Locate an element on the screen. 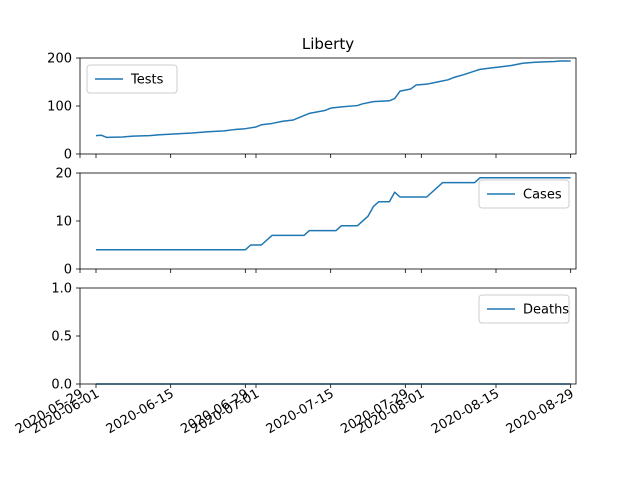  x-tick-label: 2020-08-29 is located at coordinates (540, 411).